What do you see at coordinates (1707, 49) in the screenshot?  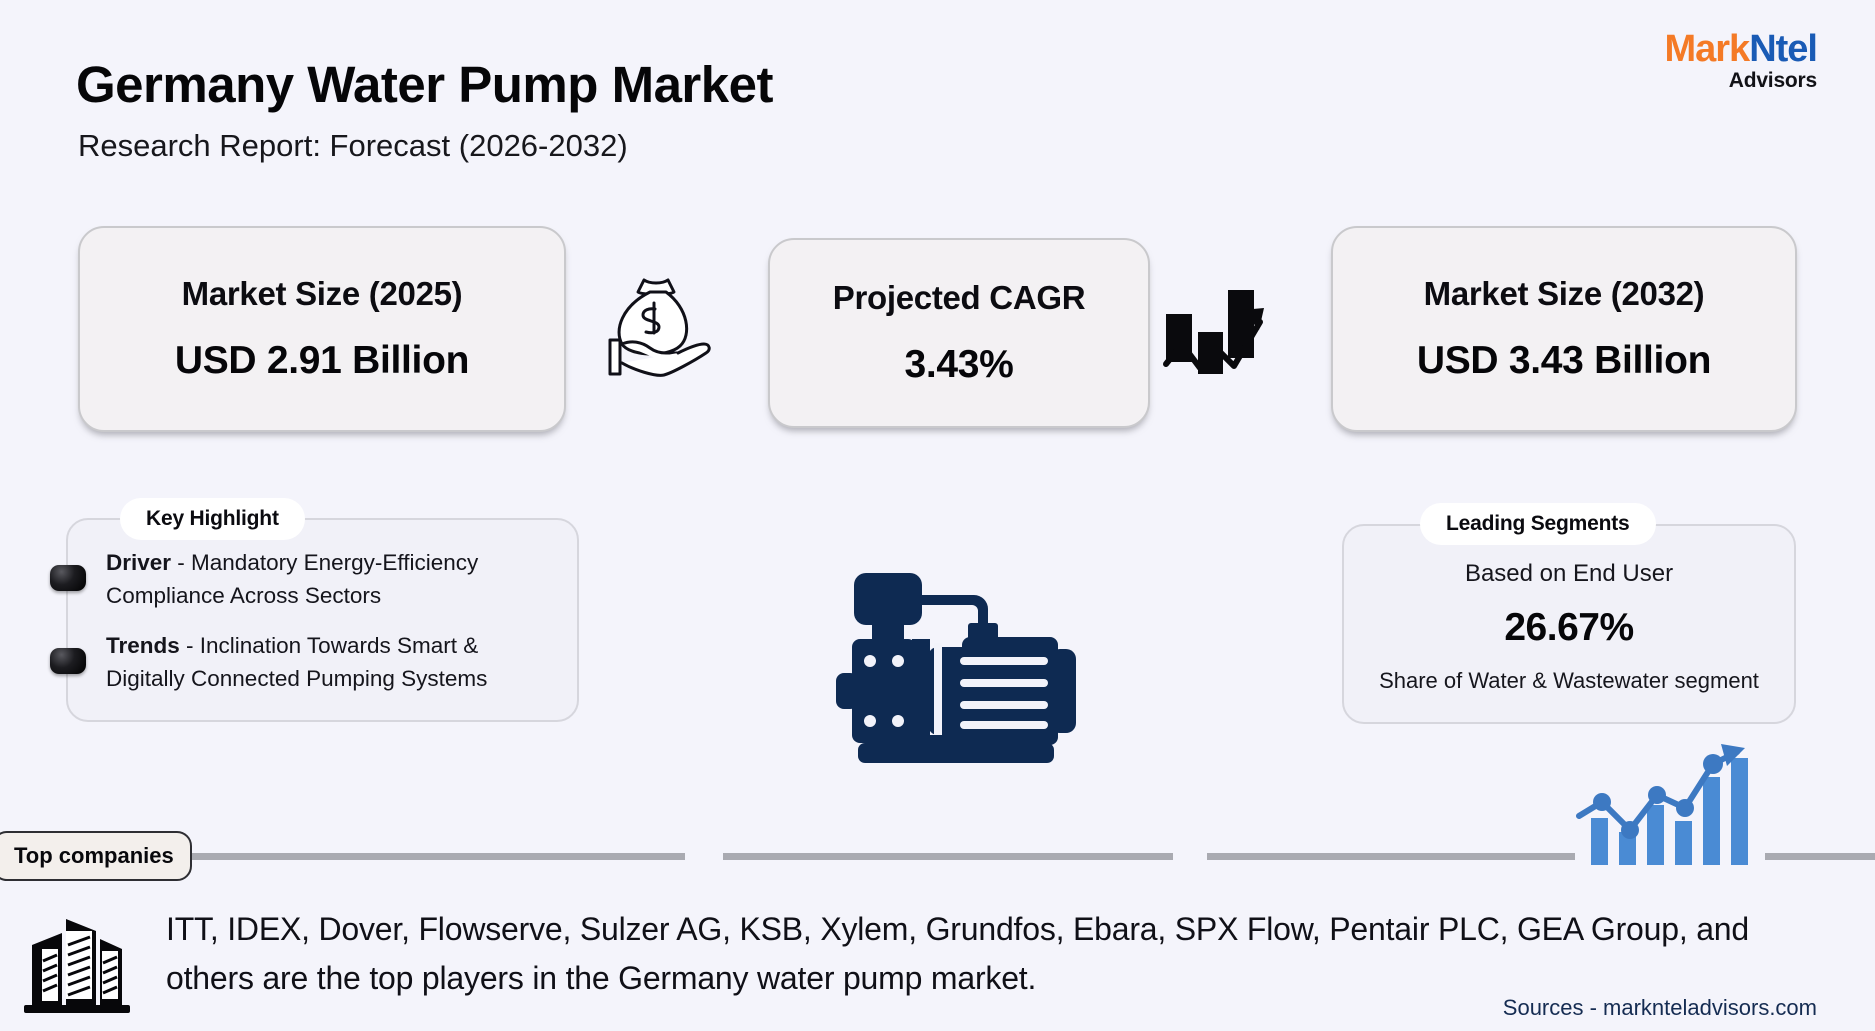 I see `logo-part-mark: Mark` at bounding box center [1707, 49].